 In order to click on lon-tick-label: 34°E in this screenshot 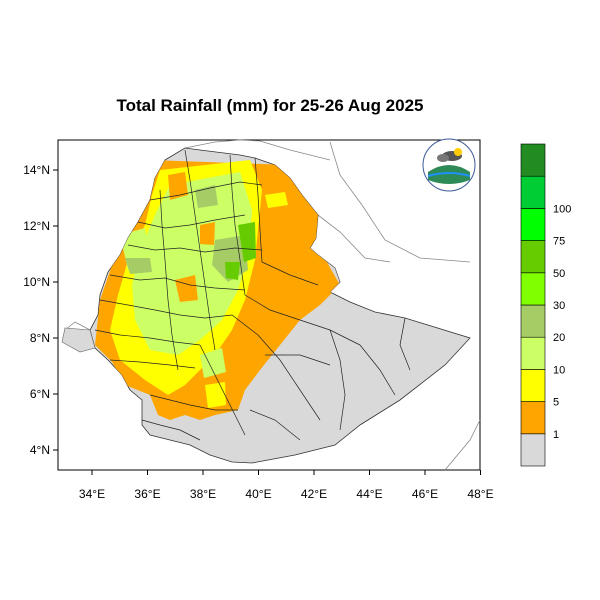, I will do `click(92, 494)`.